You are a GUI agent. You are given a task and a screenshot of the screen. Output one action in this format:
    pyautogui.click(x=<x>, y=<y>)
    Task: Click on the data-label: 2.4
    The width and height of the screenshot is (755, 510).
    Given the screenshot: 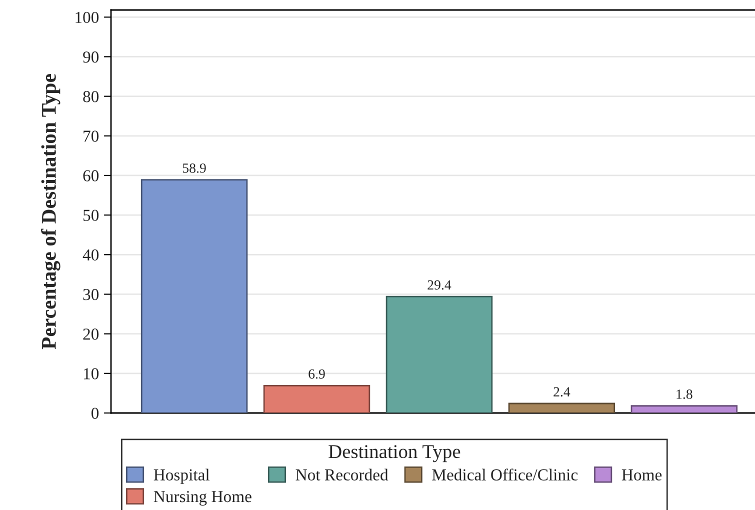 What is the action you would take?
    pyautogui.click(x=562, y=392)
    